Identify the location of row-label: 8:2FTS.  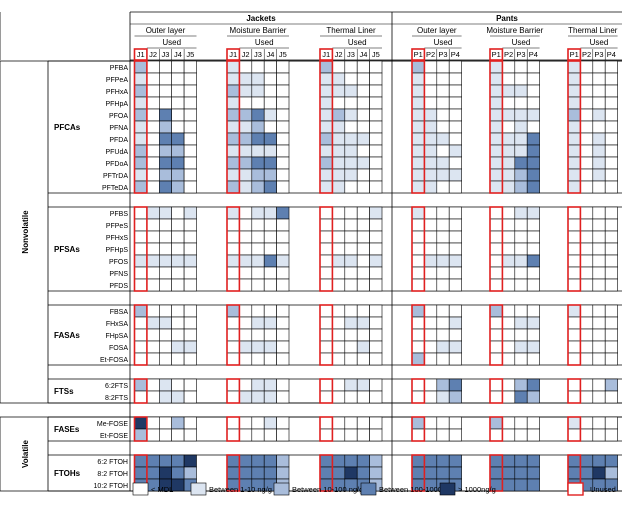
(116, 398).